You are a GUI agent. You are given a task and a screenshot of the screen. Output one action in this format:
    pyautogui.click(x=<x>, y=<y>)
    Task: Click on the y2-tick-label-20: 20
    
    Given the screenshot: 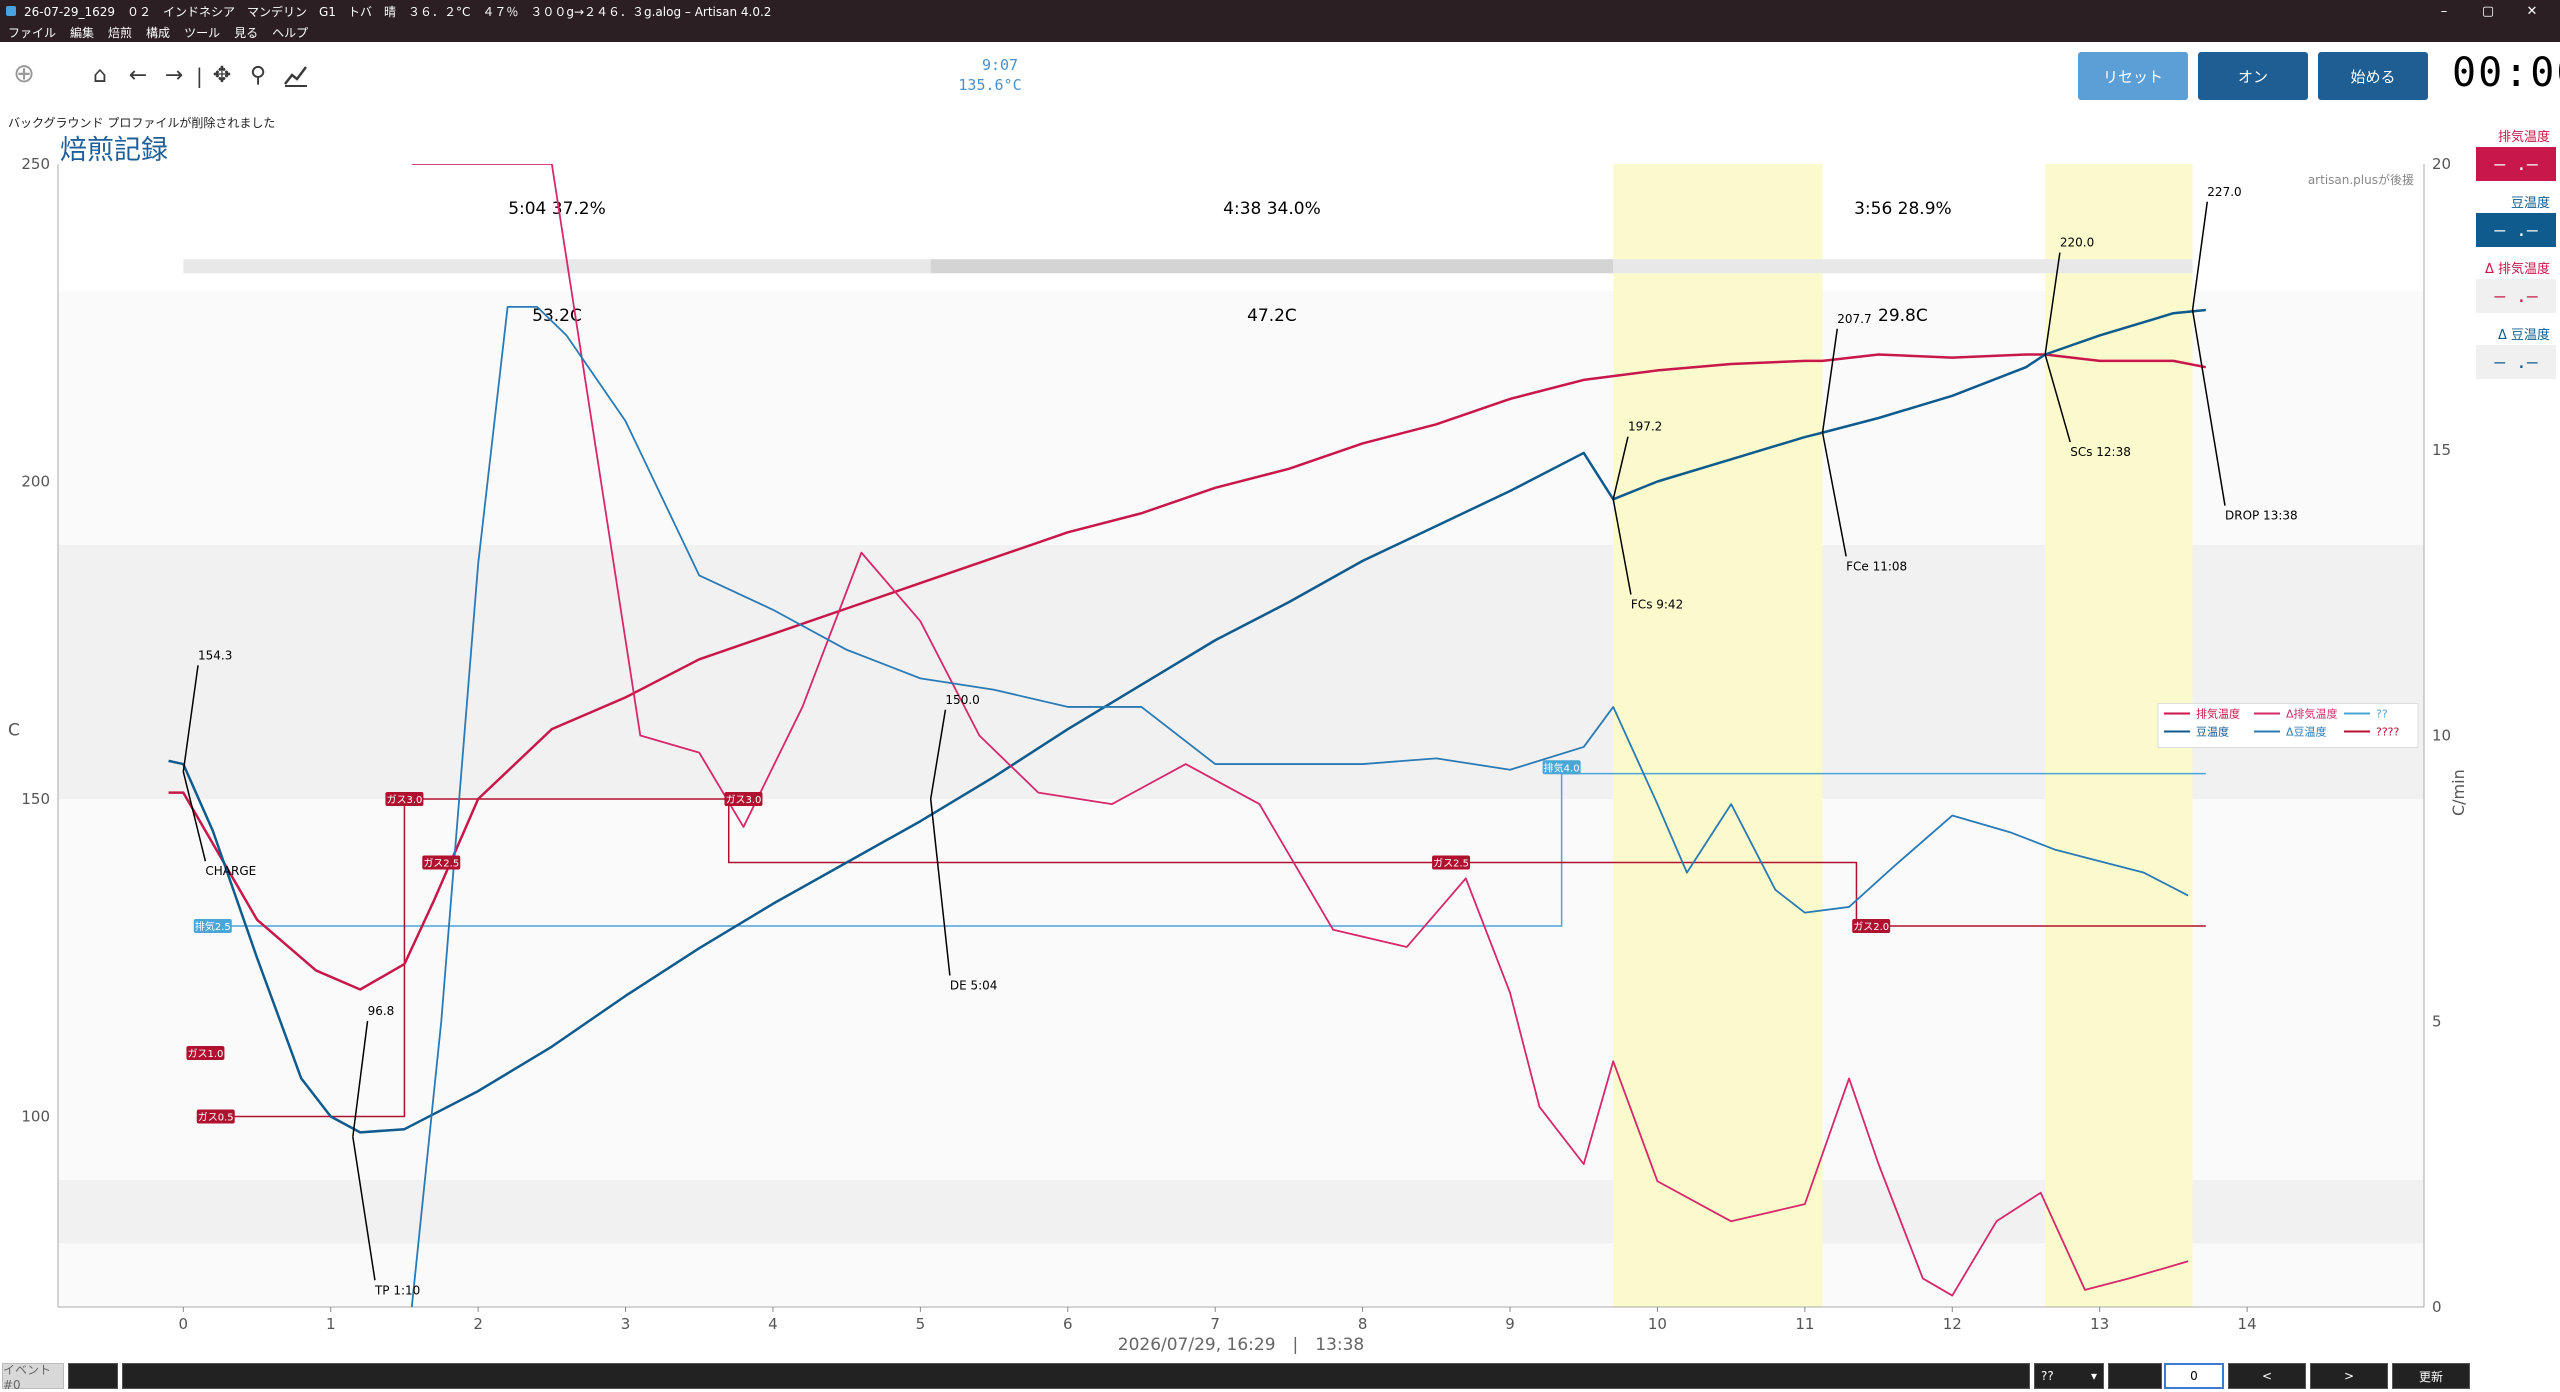 What is the action you would take?
    pyautogui.click(x=2441, y=164)
    